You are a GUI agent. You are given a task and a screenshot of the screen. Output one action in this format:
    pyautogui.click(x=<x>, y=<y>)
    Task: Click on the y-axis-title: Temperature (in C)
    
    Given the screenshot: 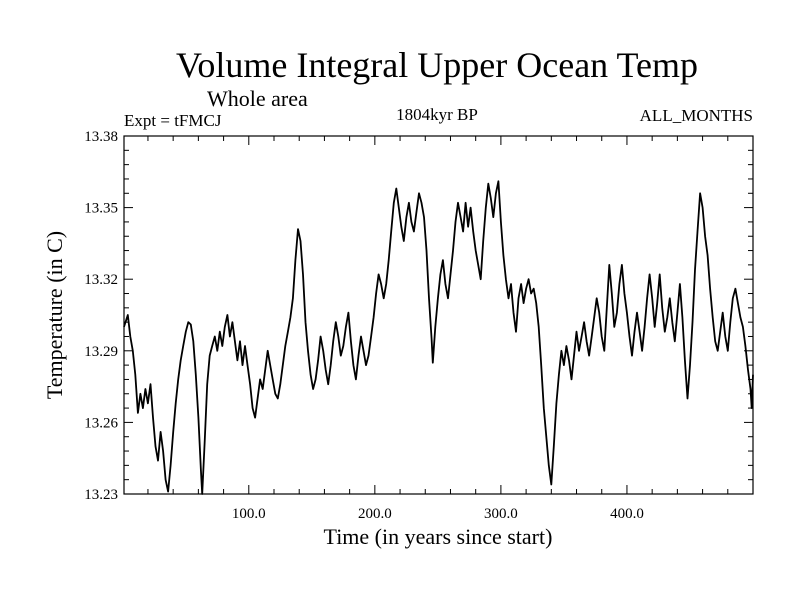 What is the action you would take?
    pyautogui.click(x=54, y=315)
    